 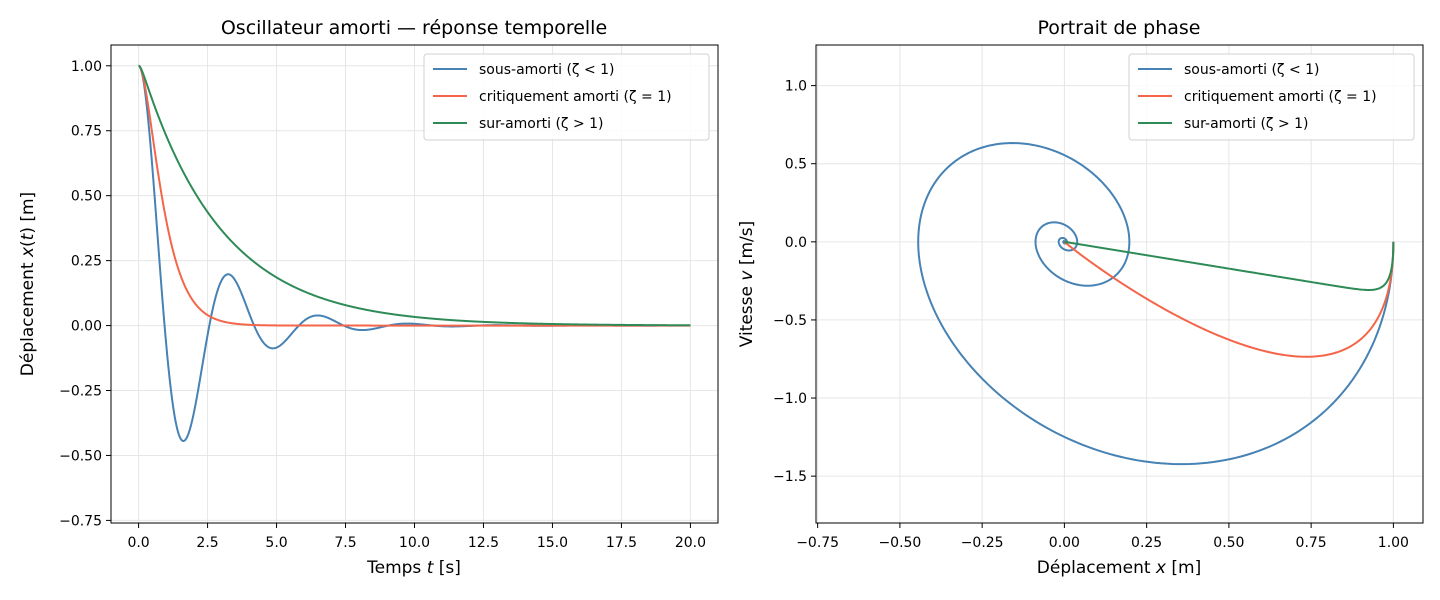 I want to click on time-y-tick-label: −0.25, so click(x=80, y=392).